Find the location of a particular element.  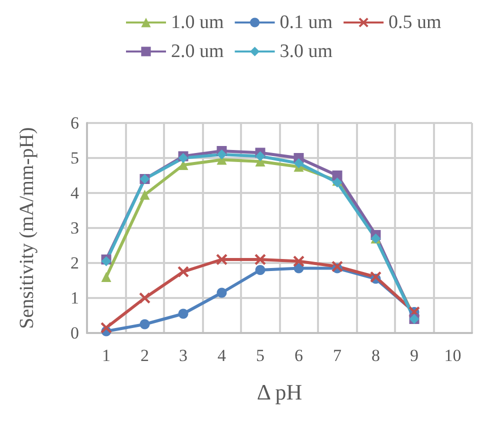

y-tick-label: 4 is located at coordinates (75, 193).